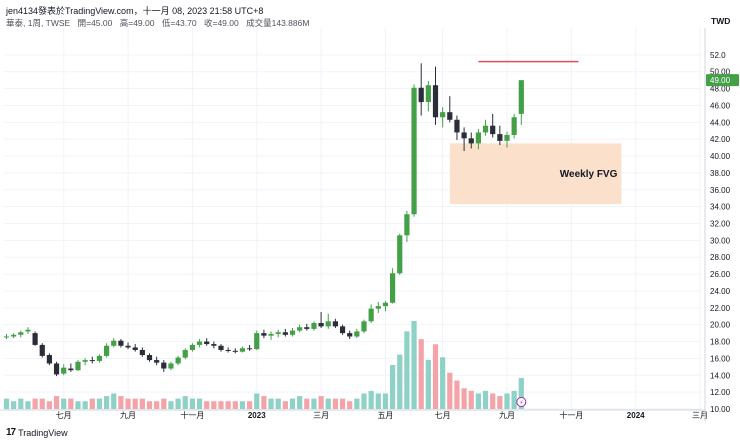  Describe the element at coordinates (321, 415) in the screenshot. I see `x-tick-label: 三月` at that location.